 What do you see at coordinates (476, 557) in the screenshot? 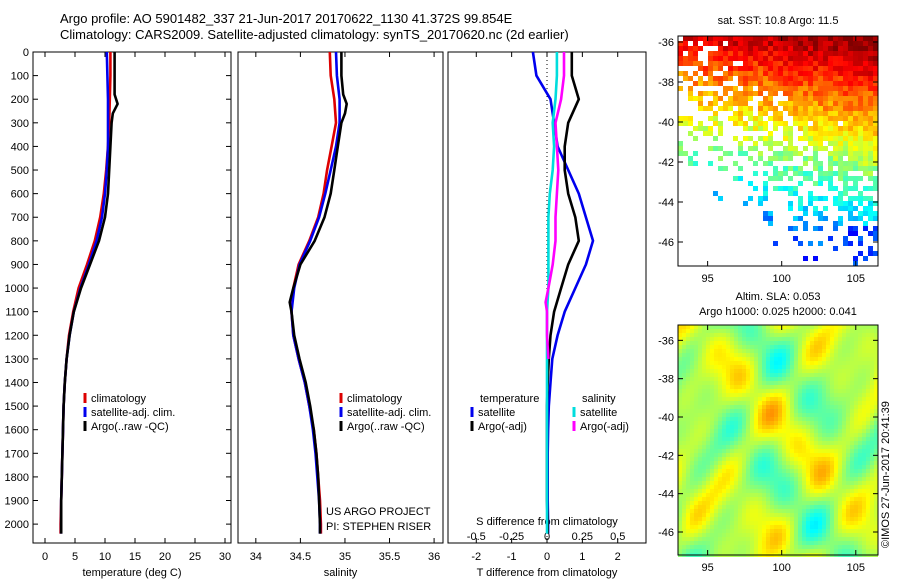
I see `difference-T-tick-label: -2` at bounding box center [476, 557].